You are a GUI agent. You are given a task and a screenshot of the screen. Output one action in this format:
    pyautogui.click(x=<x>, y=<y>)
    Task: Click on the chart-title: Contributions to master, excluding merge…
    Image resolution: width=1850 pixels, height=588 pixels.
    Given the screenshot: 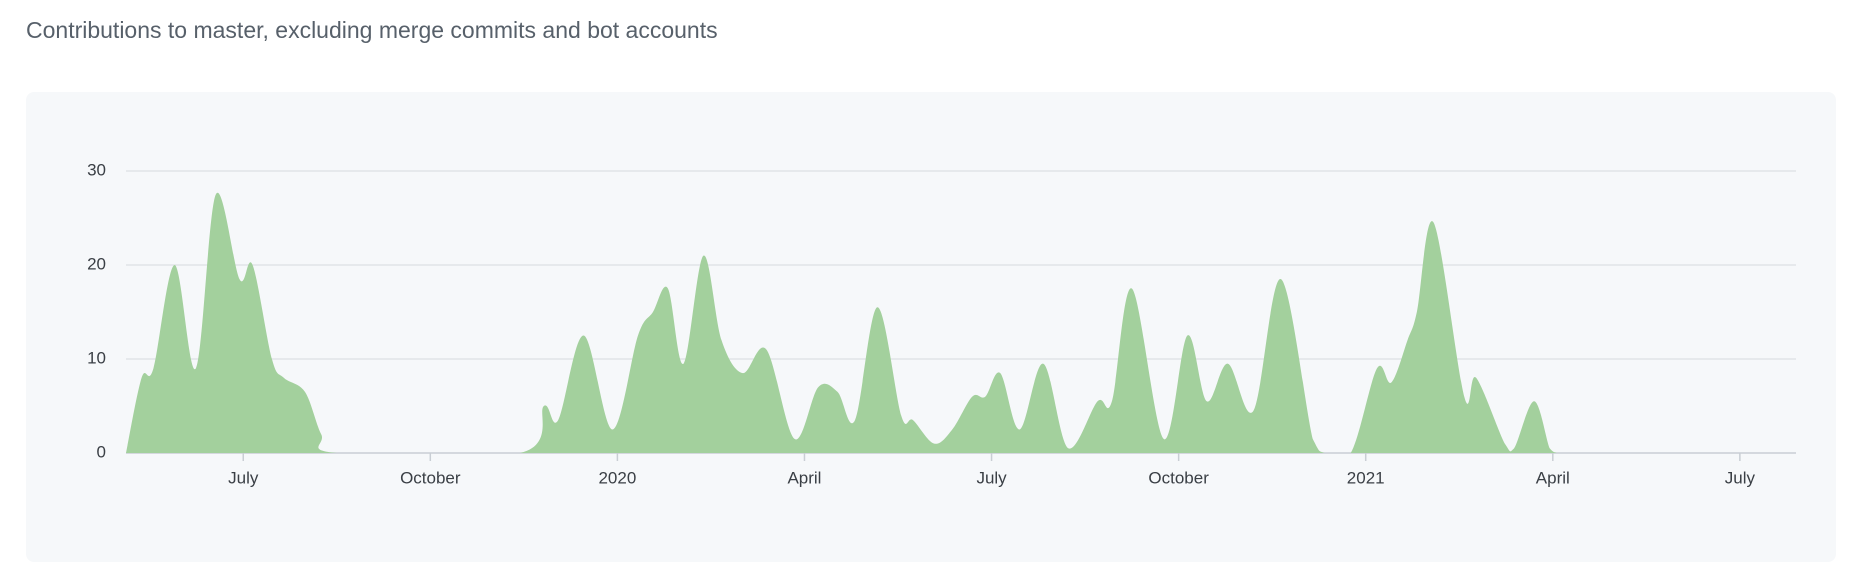 What is the action you would take?
    pyautogui.click(x=372, y=30)
    